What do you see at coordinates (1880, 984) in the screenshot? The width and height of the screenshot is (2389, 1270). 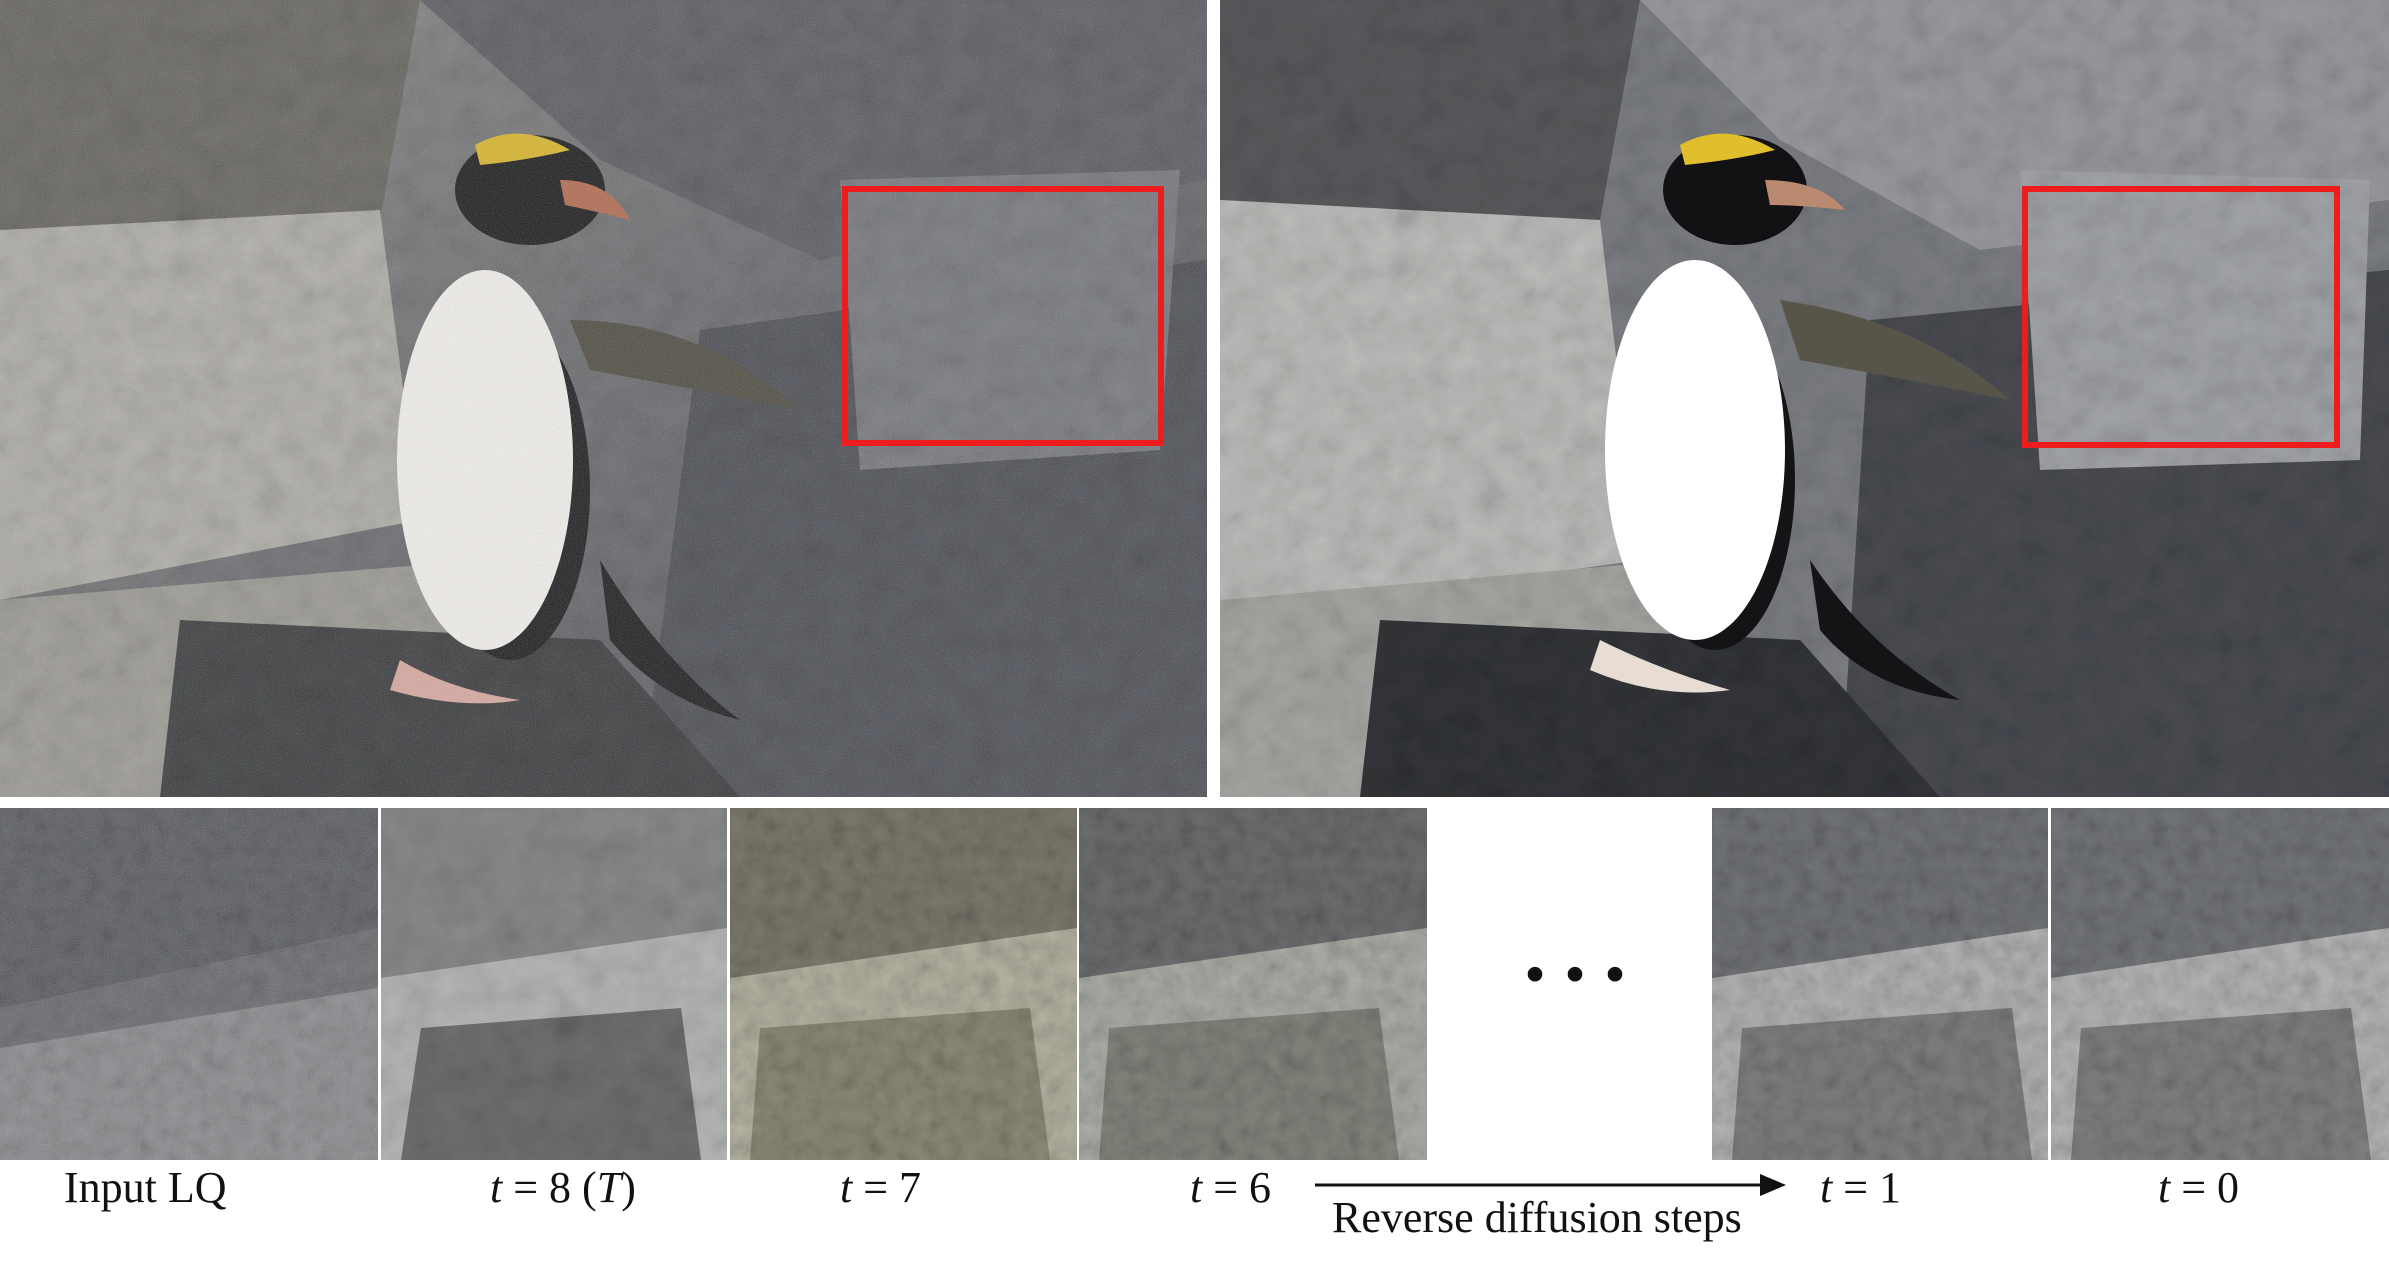 I see `crop-t1` at bounding box center [1880, 984].